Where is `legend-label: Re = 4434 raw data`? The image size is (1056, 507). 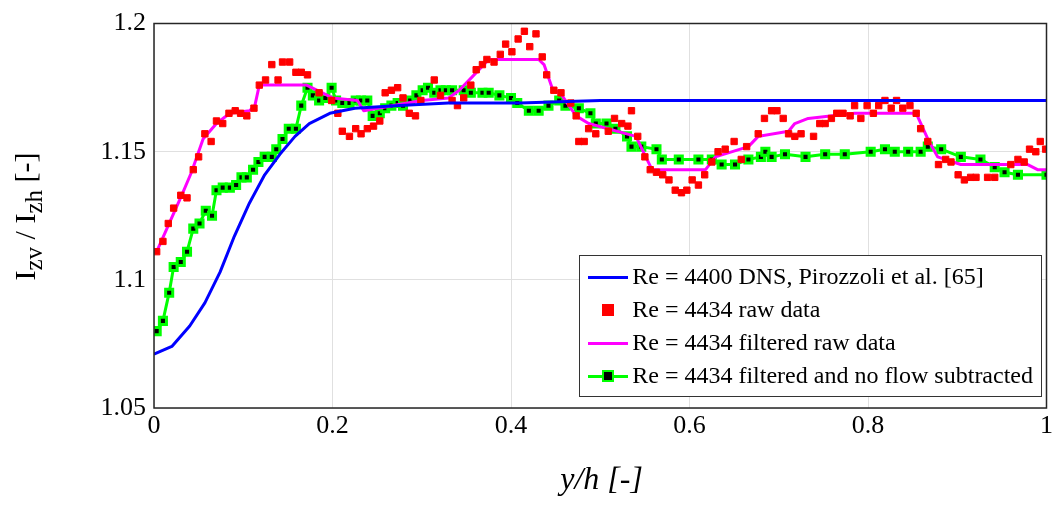
legend-label: Re = 4434 raw data is located at coordinates (726, 309).